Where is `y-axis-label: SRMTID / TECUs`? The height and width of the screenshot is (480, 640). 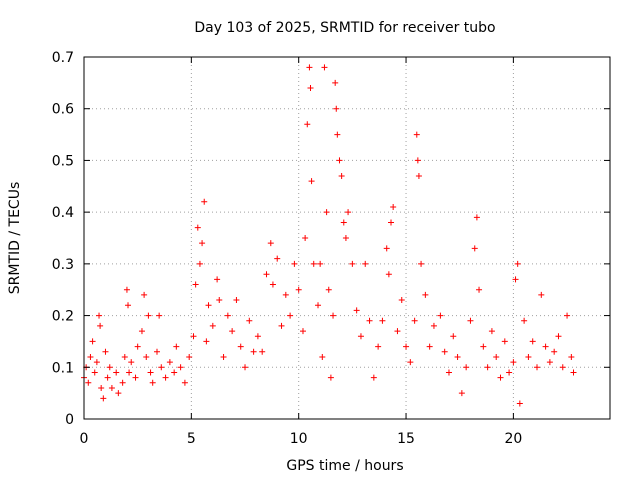
y-axis-label: SRMTID / TECUs is located at coordinates (15, 238).